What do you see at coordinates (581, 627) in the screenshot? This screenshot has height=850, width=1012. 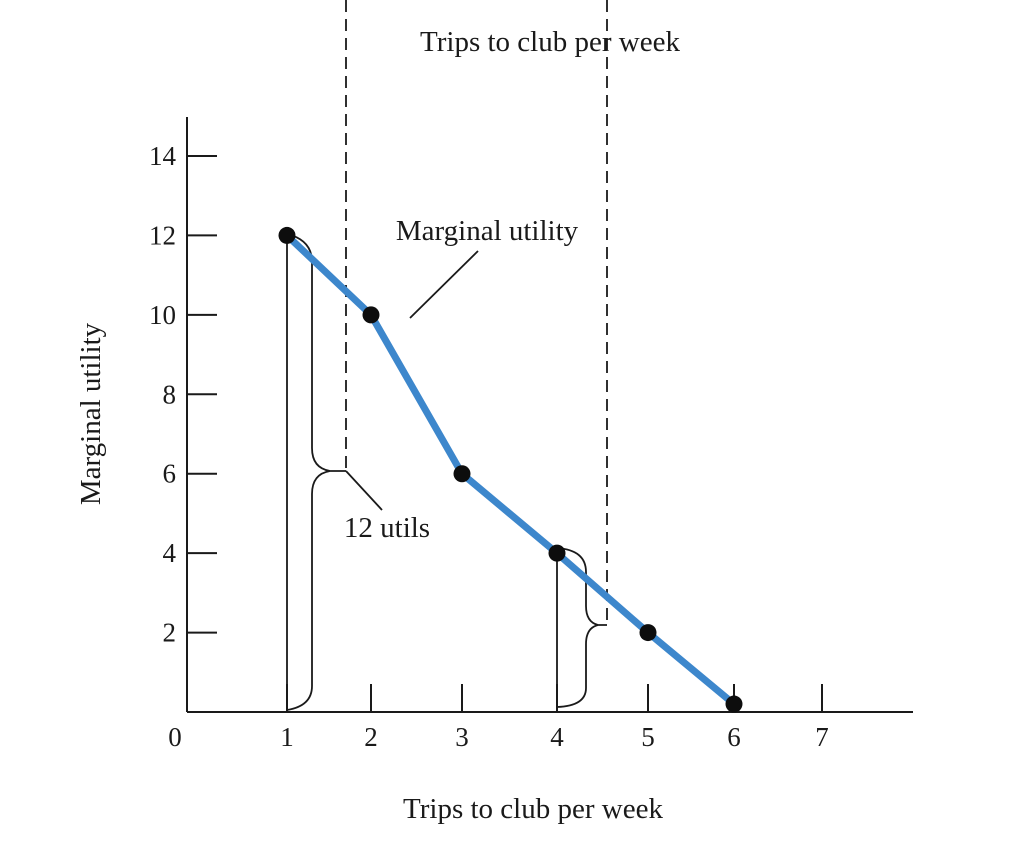 I see `brace-small` at bounding box center [581, 627].